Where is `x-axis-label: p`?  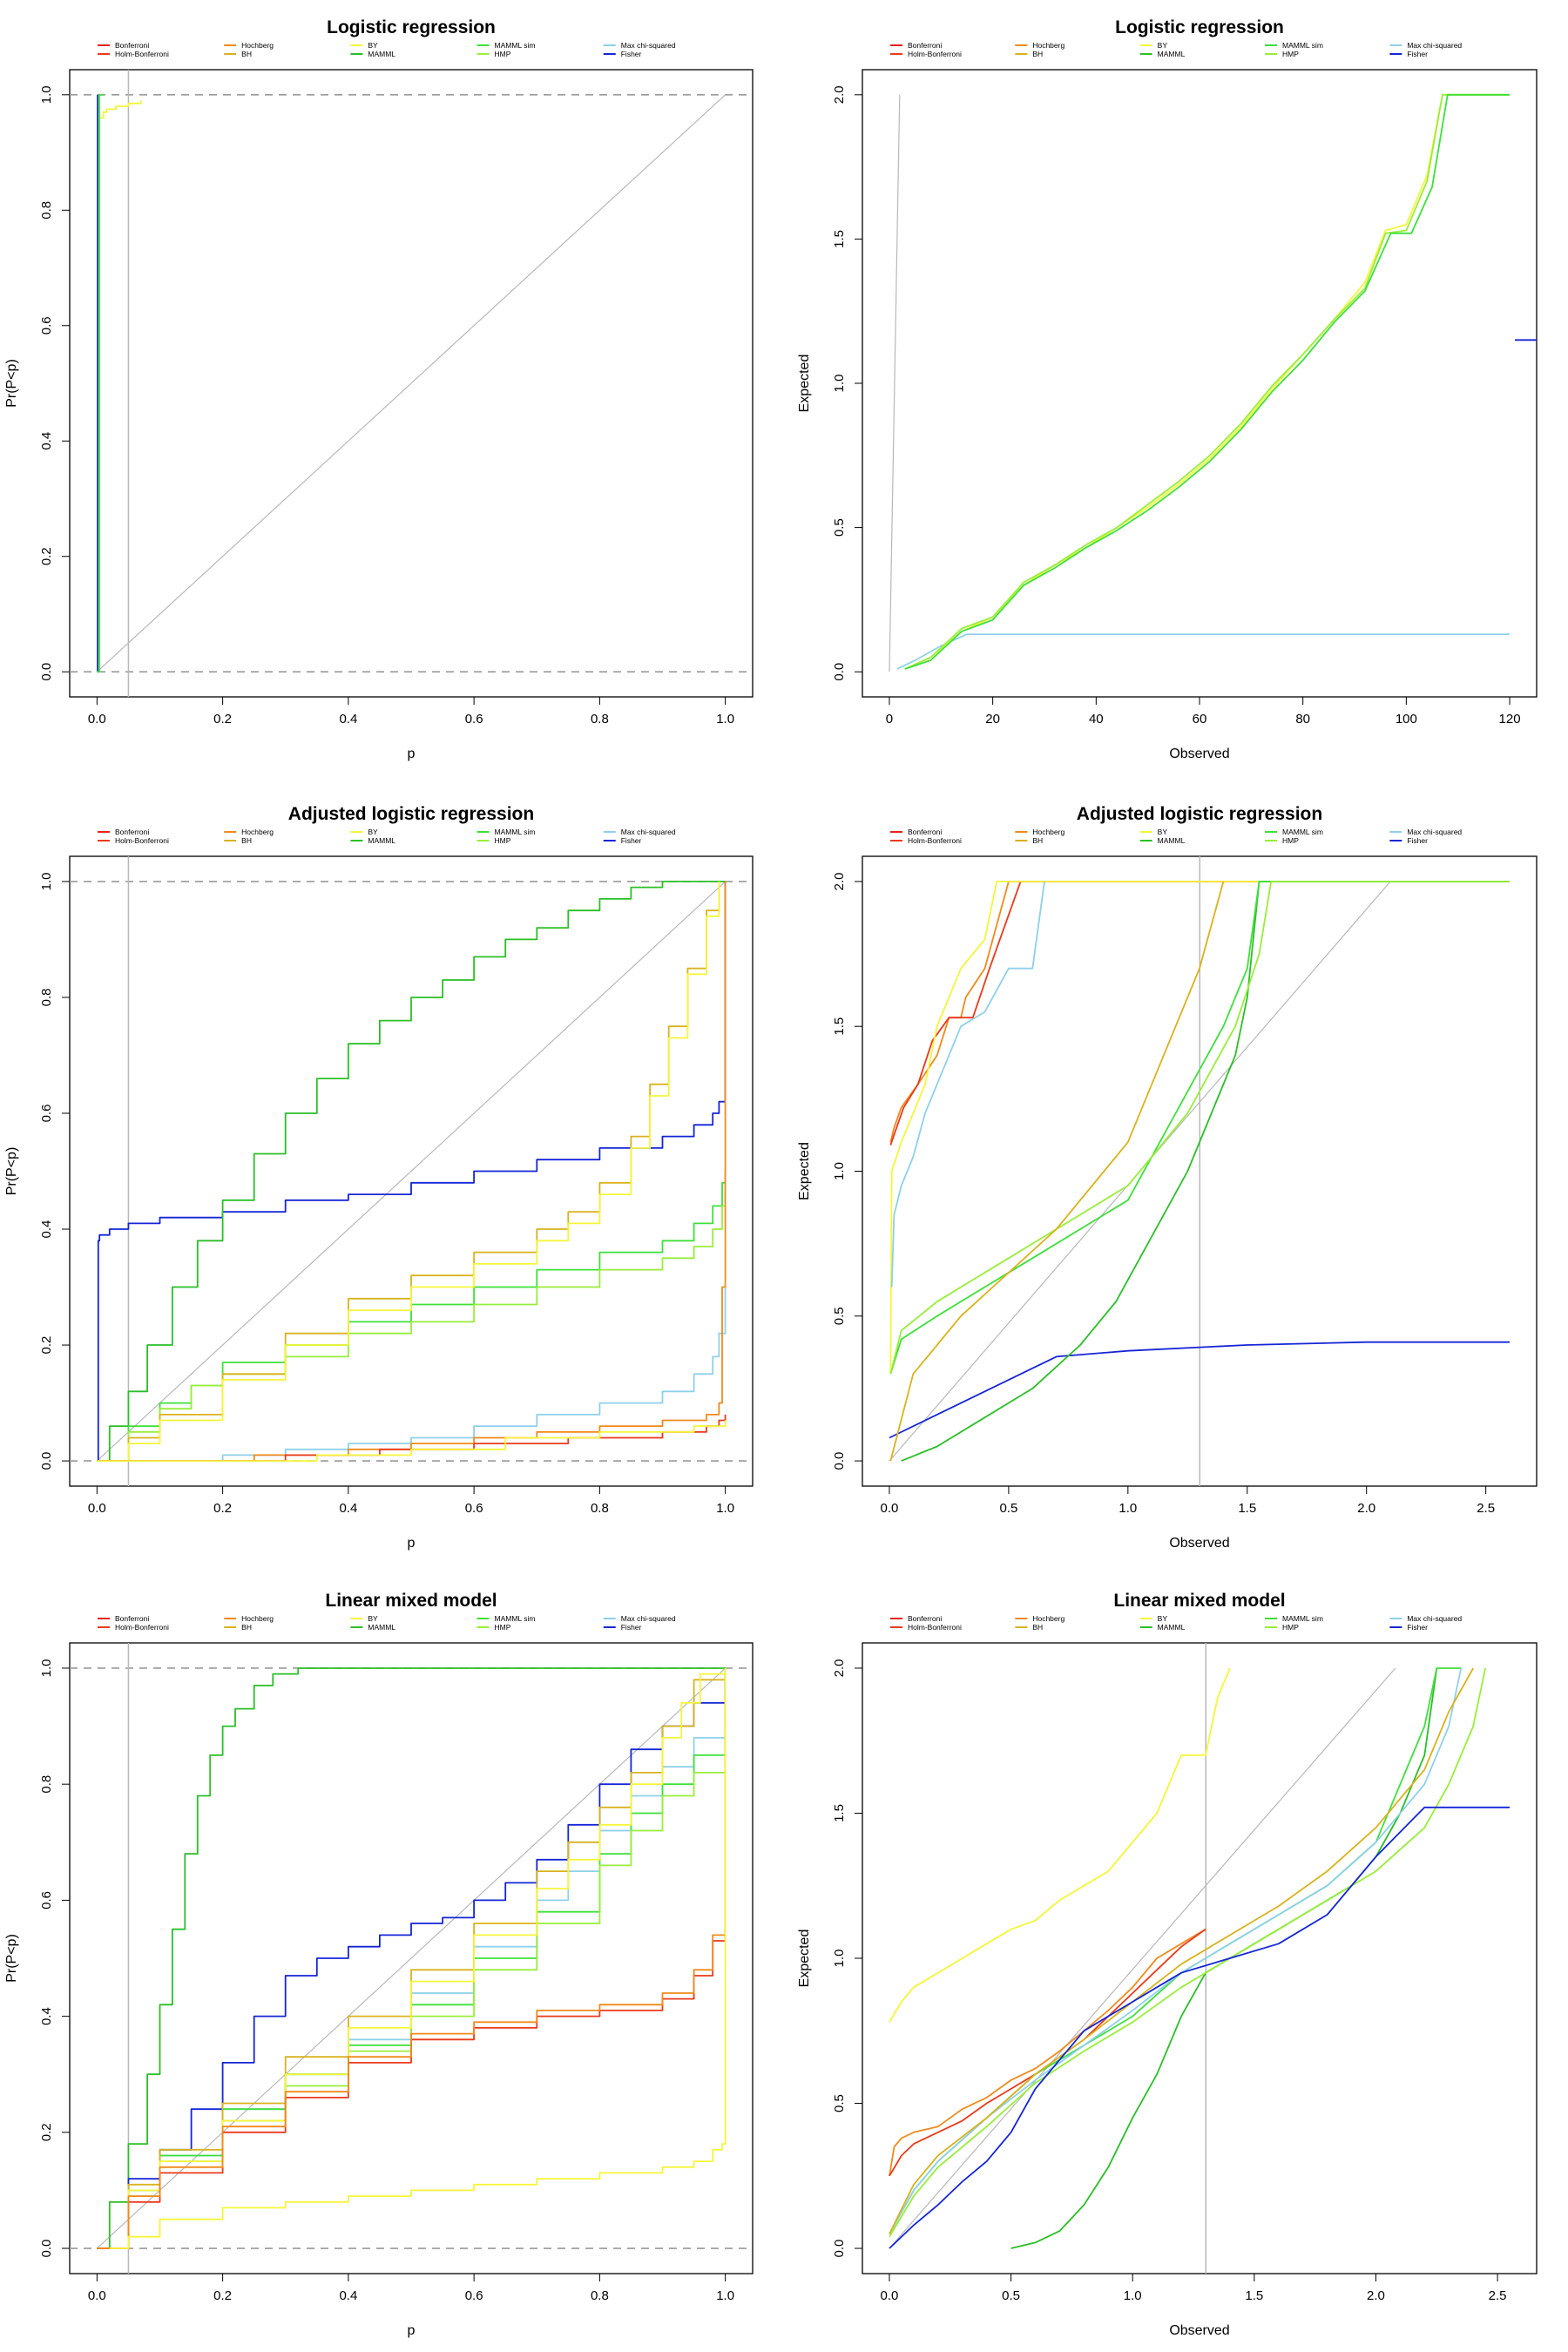 x-axis-label: p is located at coordinates (412, 2330).